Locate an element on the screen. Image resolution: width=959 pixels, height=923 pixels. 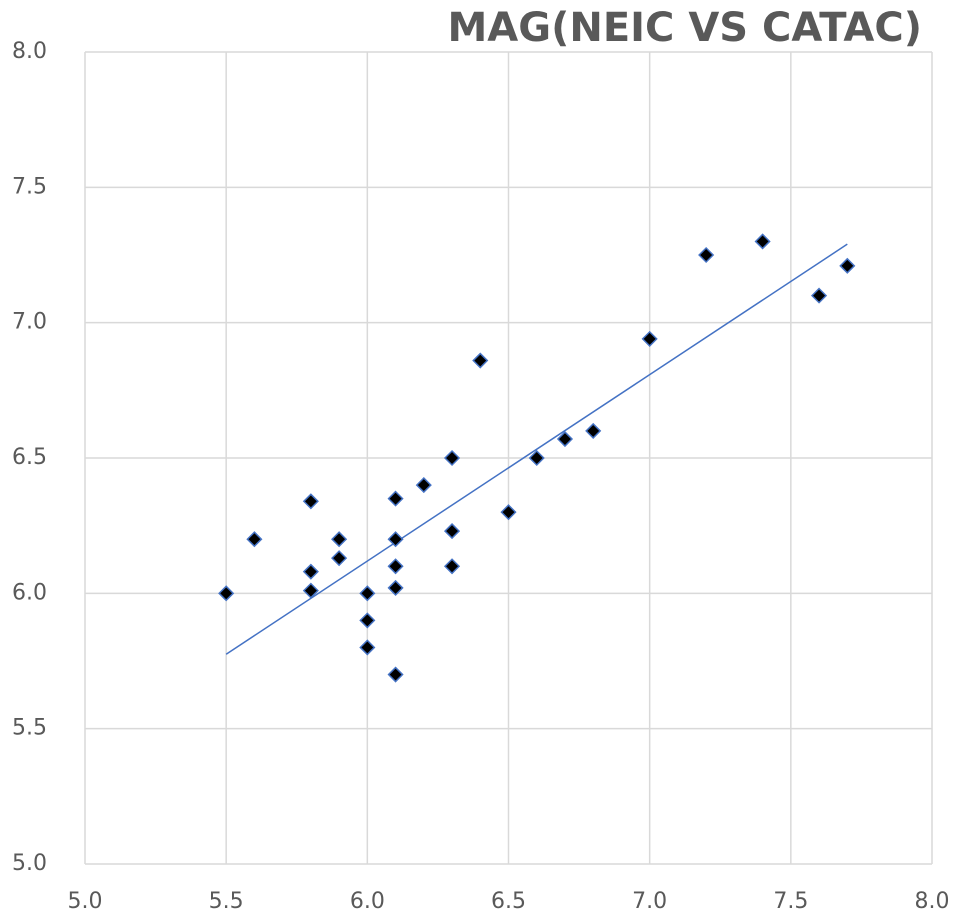
x-tick-label: 5.0 is located at coordinates (85, 901).